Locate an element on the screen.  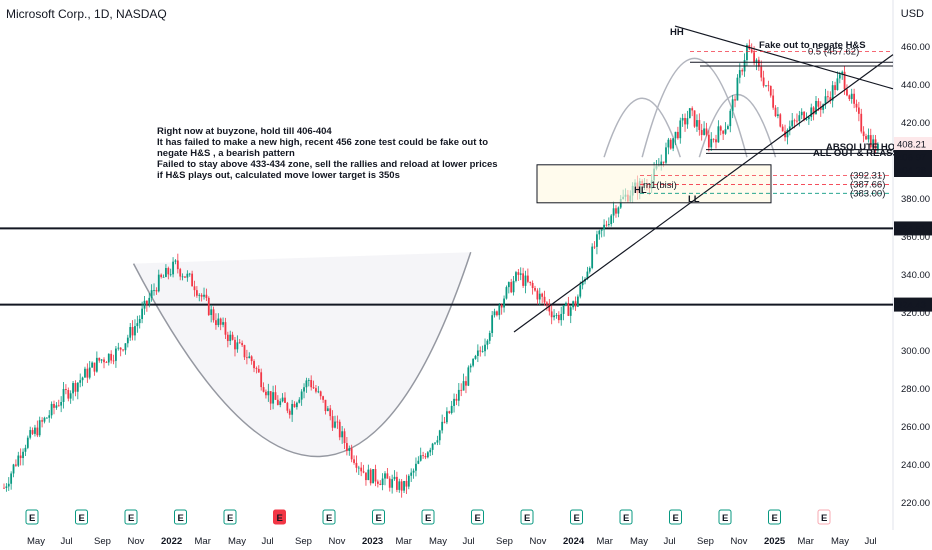
y-tick-label: 240.00 is located at coordinates (915, 465).